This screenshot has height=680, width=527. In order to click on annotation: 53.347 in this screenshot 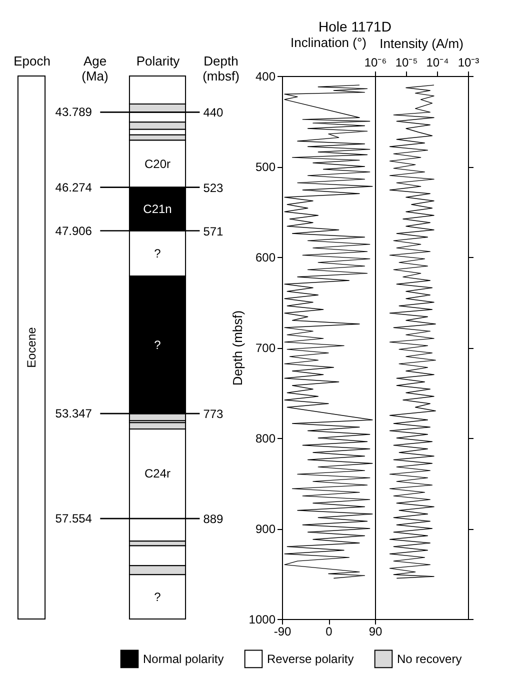, I will do `click(73, 413)`.